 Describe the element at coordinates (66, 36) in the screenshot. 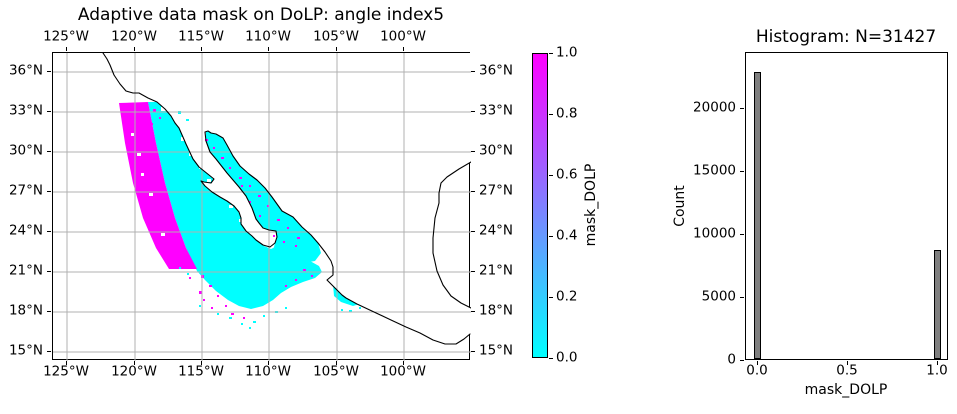

I see `map-lon-tick-label-top: 125°W` at that location.